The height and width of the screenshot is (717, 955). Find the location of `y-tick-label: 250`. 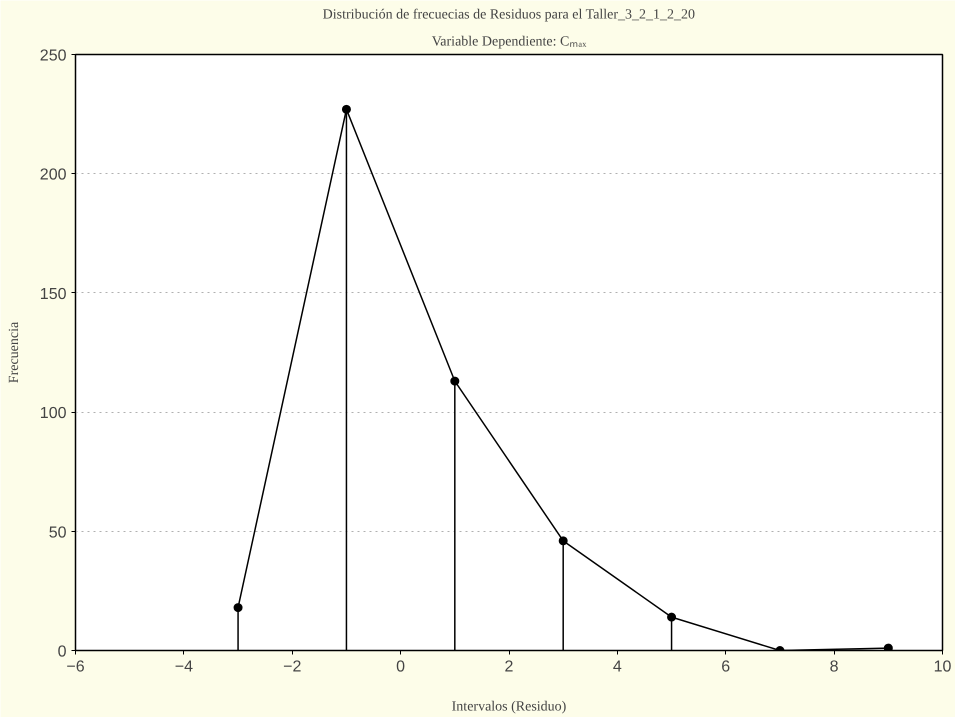

y-tick-label: 250 is located at coordinates (53, 56).